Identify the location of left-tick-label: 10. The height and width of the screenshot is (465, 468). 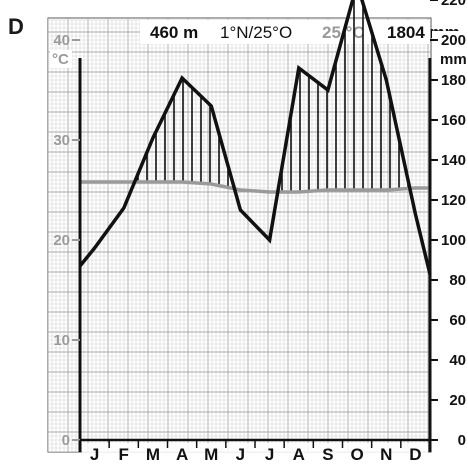
(61, 340).